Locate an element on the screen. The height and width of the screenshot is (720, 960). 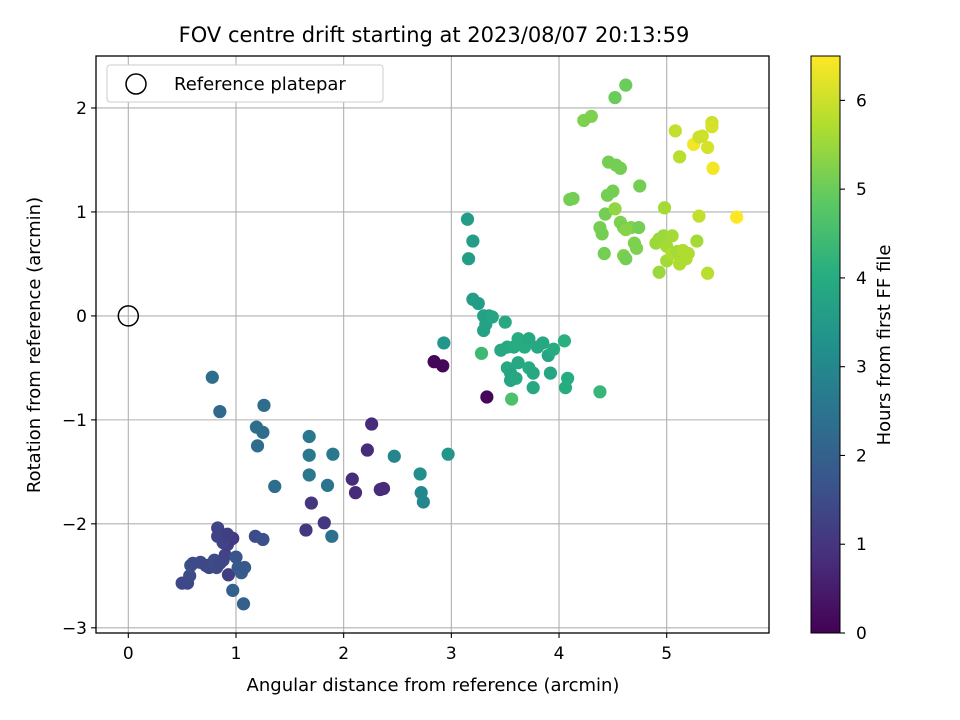
legend: Reference platepar is located at coordinates (245, 83).